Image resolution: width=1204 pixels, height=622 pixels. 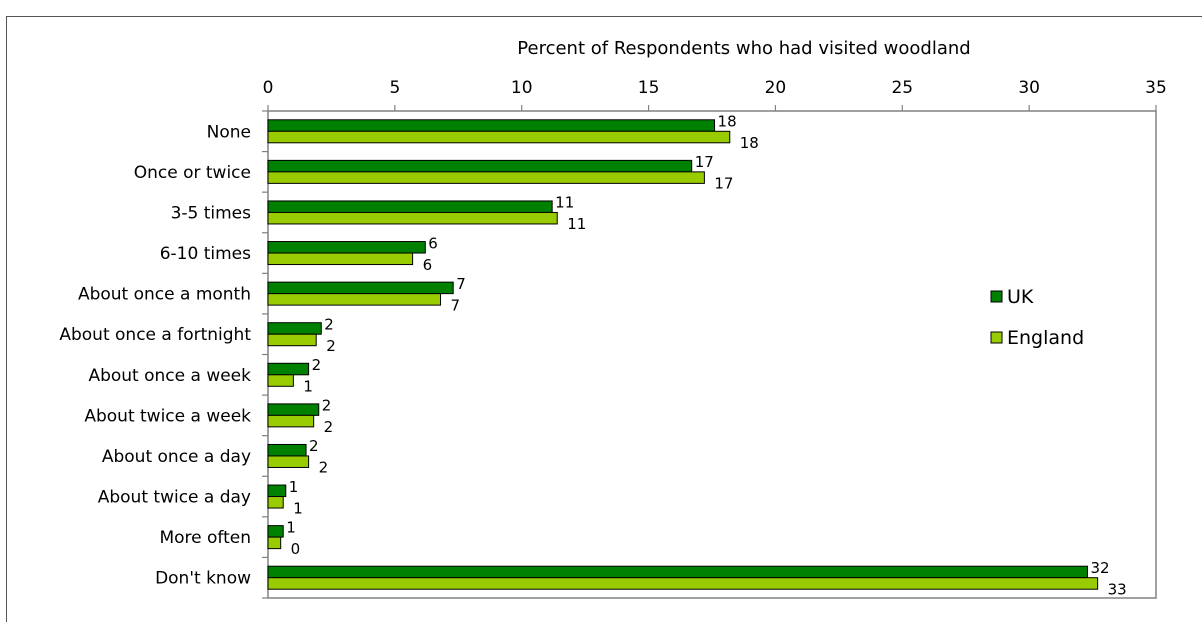 I want to click on x-tick-label: 20, so click(x=776, y=88).